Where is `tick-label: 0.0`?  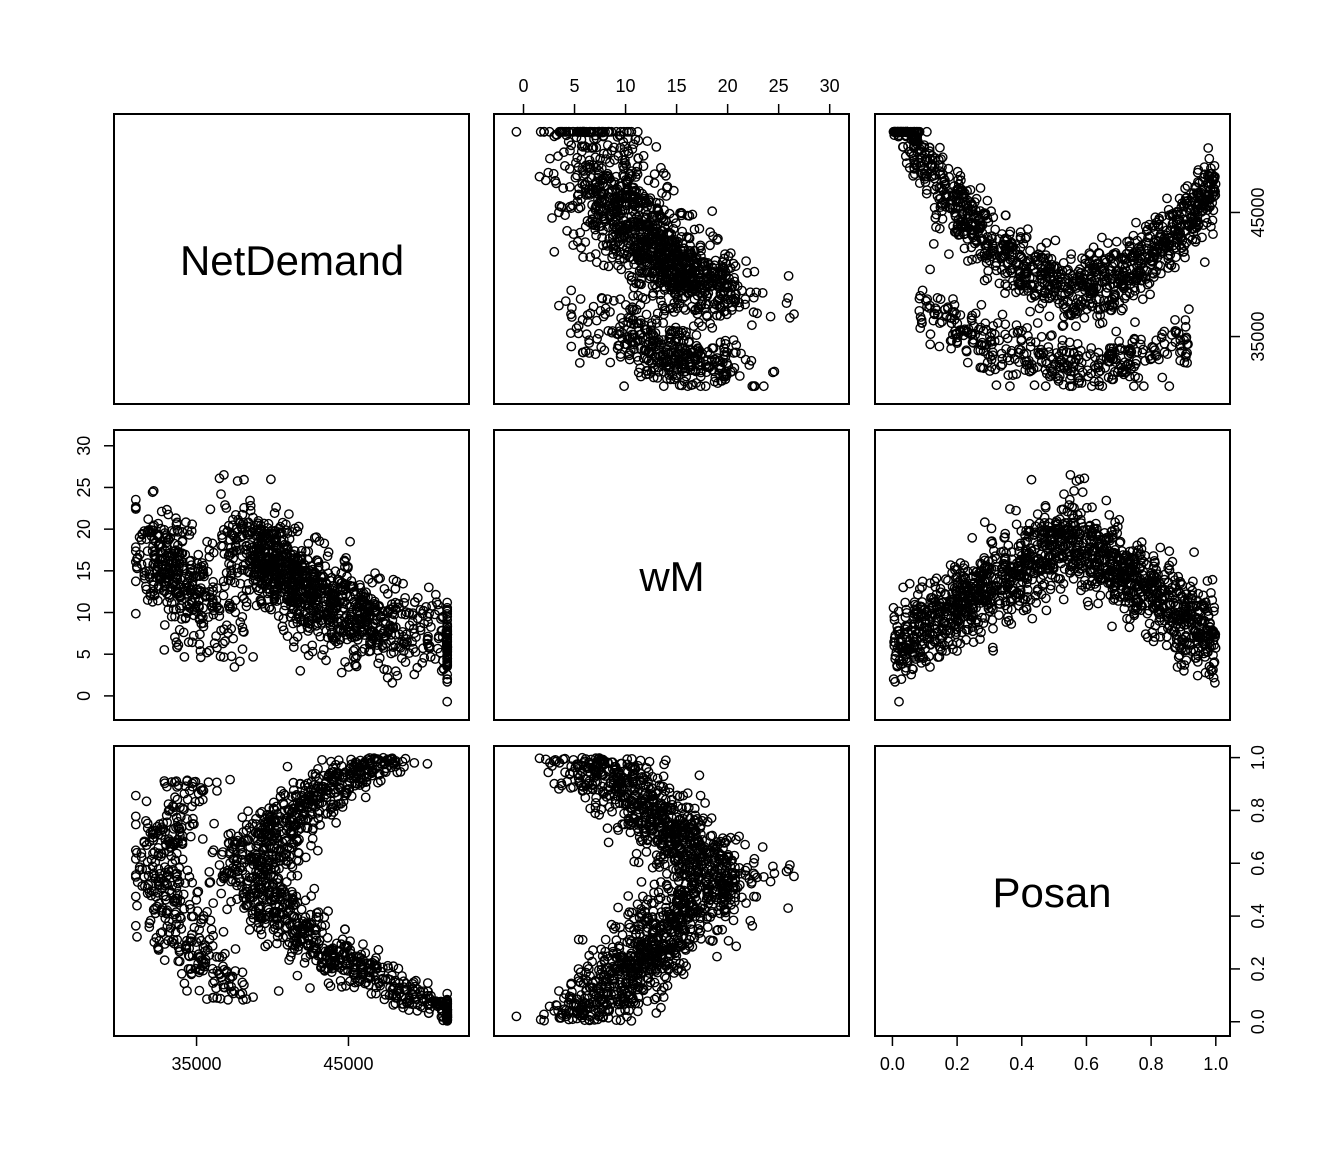 tick-label: 0.0 is located at coordinates (1258, 1021).